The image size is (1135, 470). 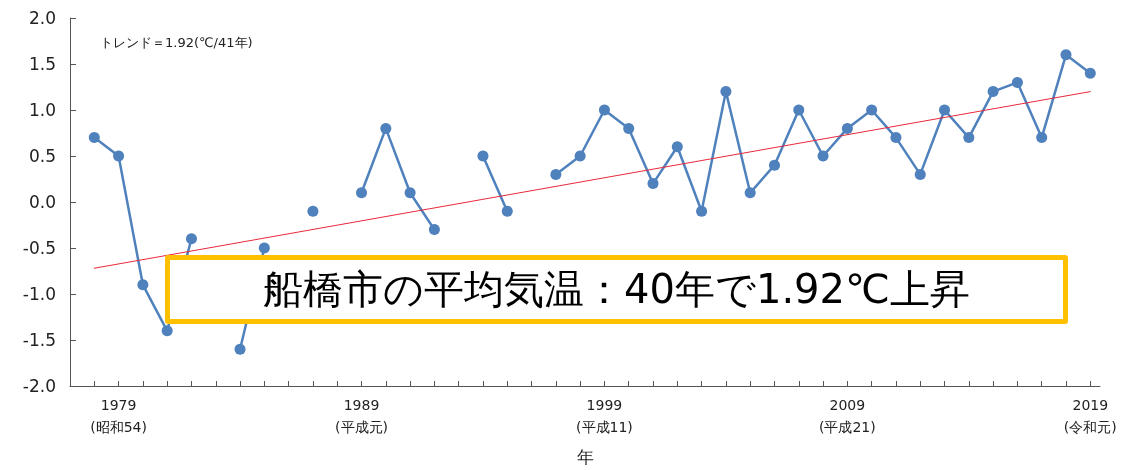 I want to click on y-tick-label: -2.0, so click(x=39, y=386).